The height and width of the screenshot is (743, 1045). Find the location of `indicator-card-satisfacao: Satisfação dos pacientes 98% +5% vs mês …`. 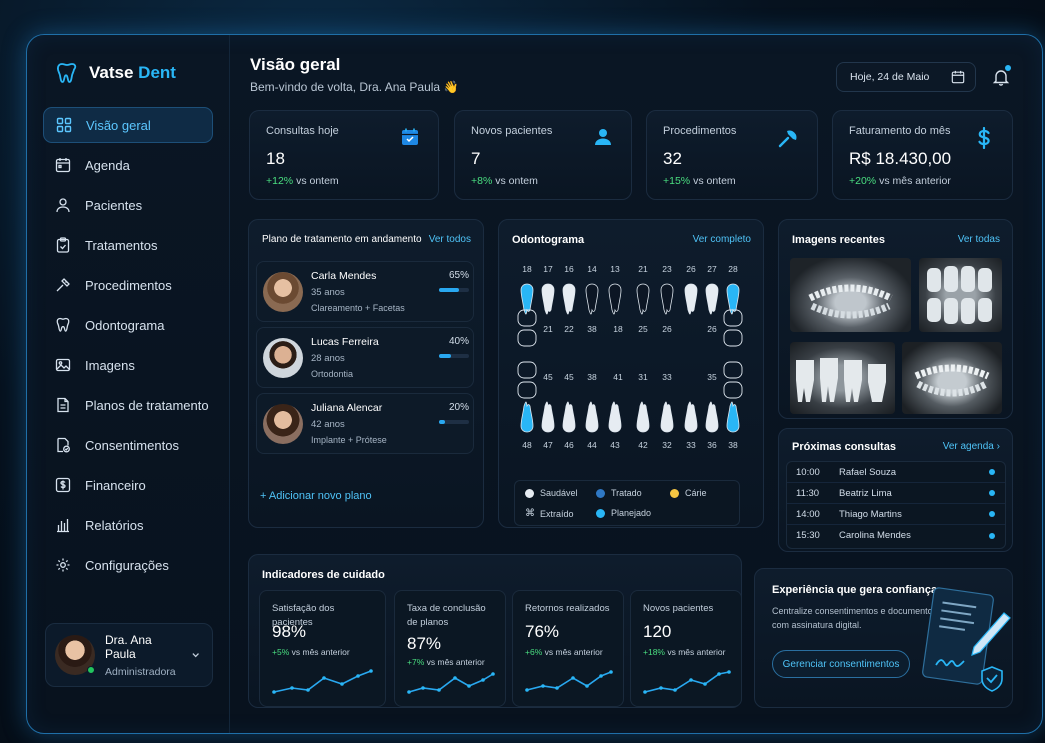

indicator-card-satisfacao: Satisfação dos pacientes 98% +5% vs mês … is located at coordinates (322, 648).